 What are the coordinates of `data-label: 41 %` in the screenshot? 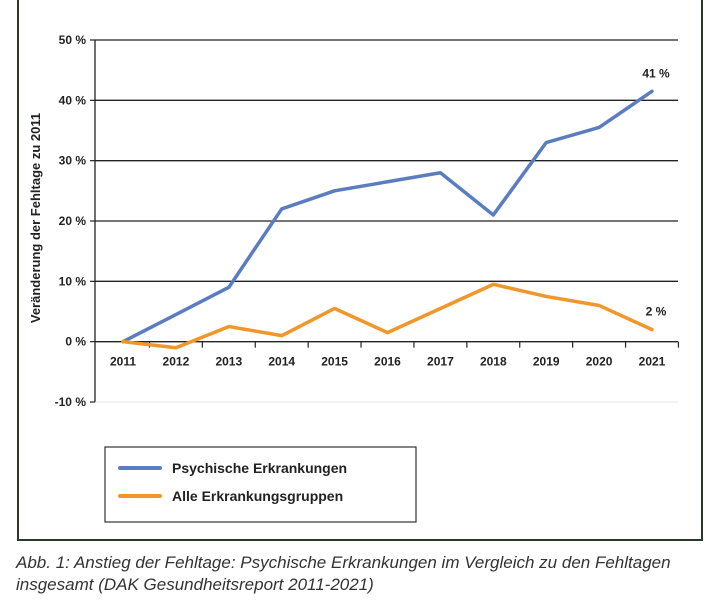 It's located at (656, 73).